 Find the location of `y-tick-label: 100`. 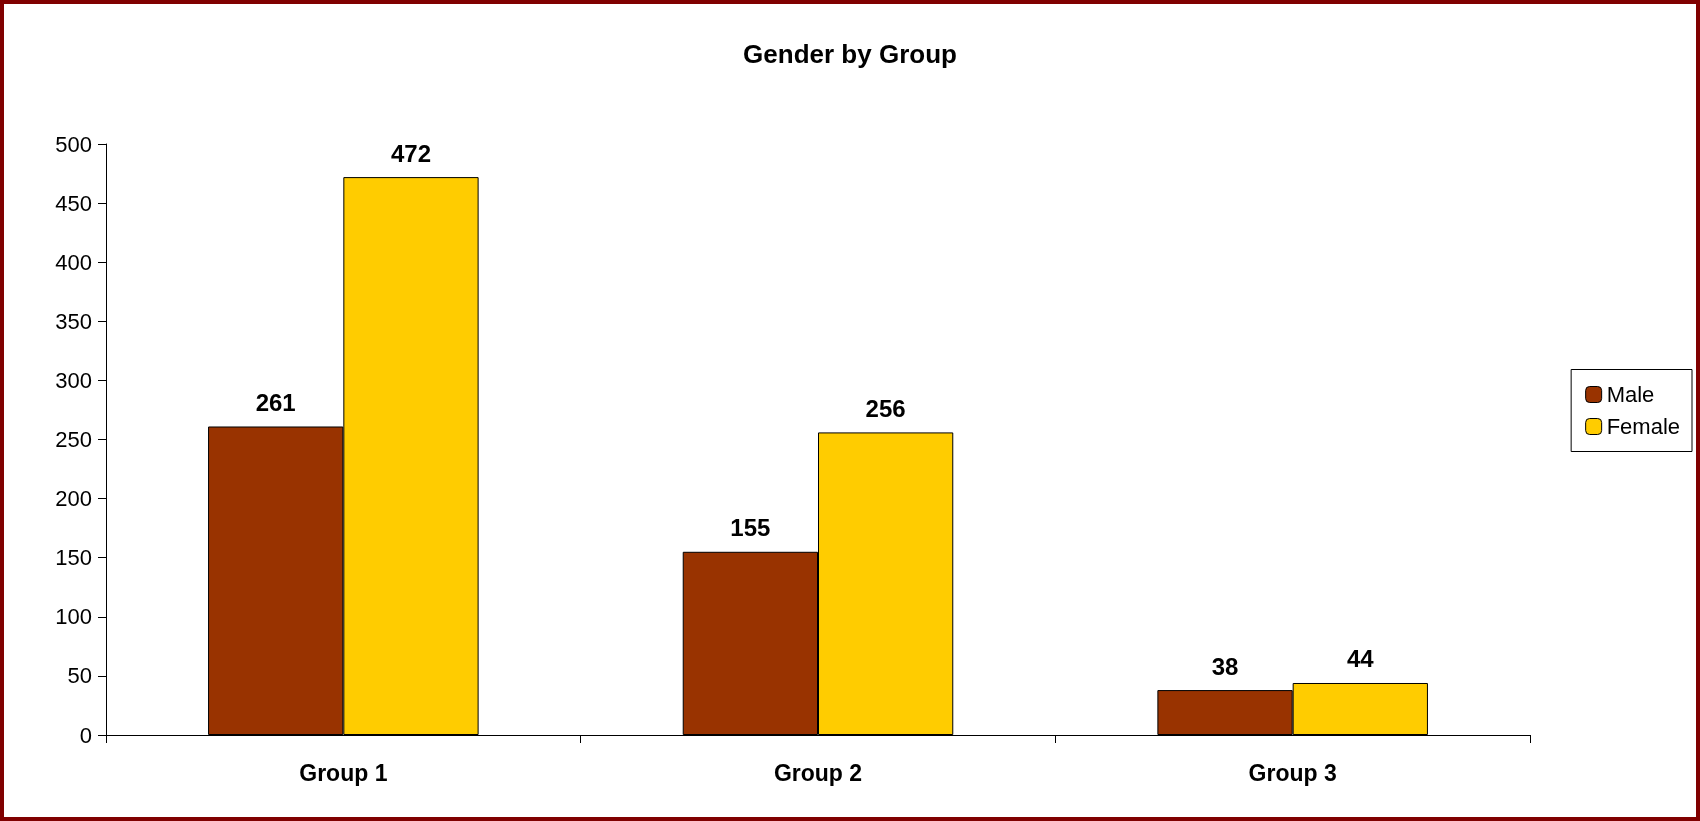

y-tick-label: 100 is located at coordinates (73, 617).